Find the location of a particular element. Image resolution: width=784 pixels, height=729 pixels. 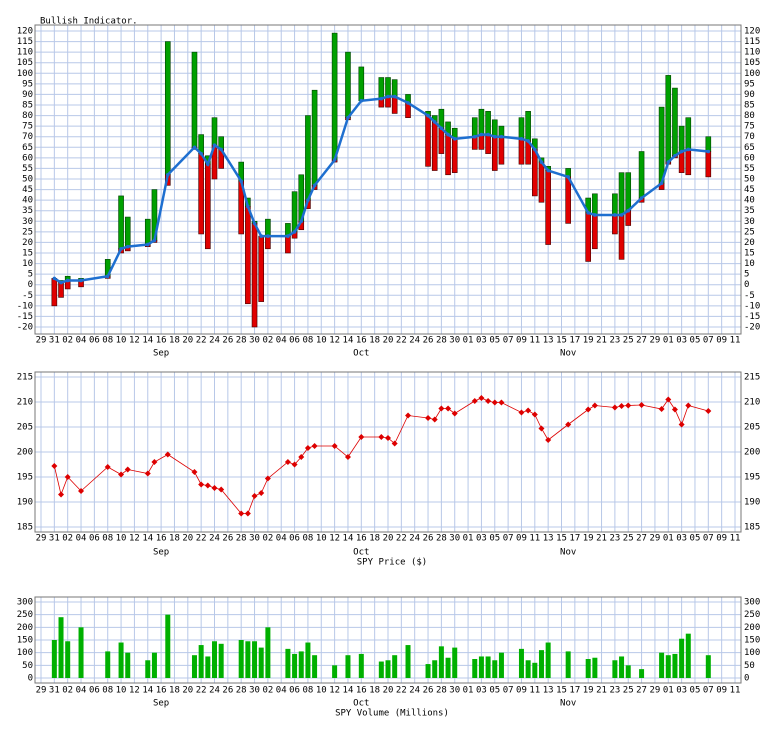

y-tick-label: 95 is located at coordinates (749, 84).